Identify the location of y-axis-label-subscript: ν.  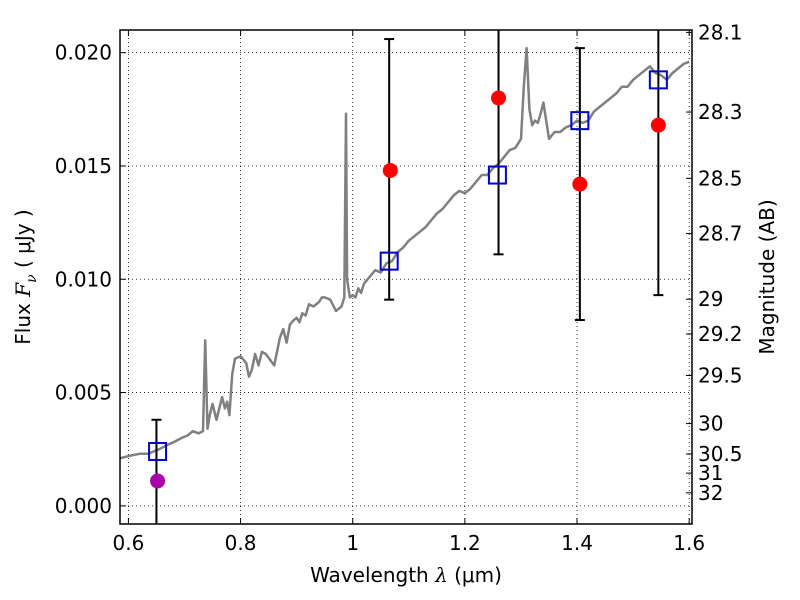
(32, 278).